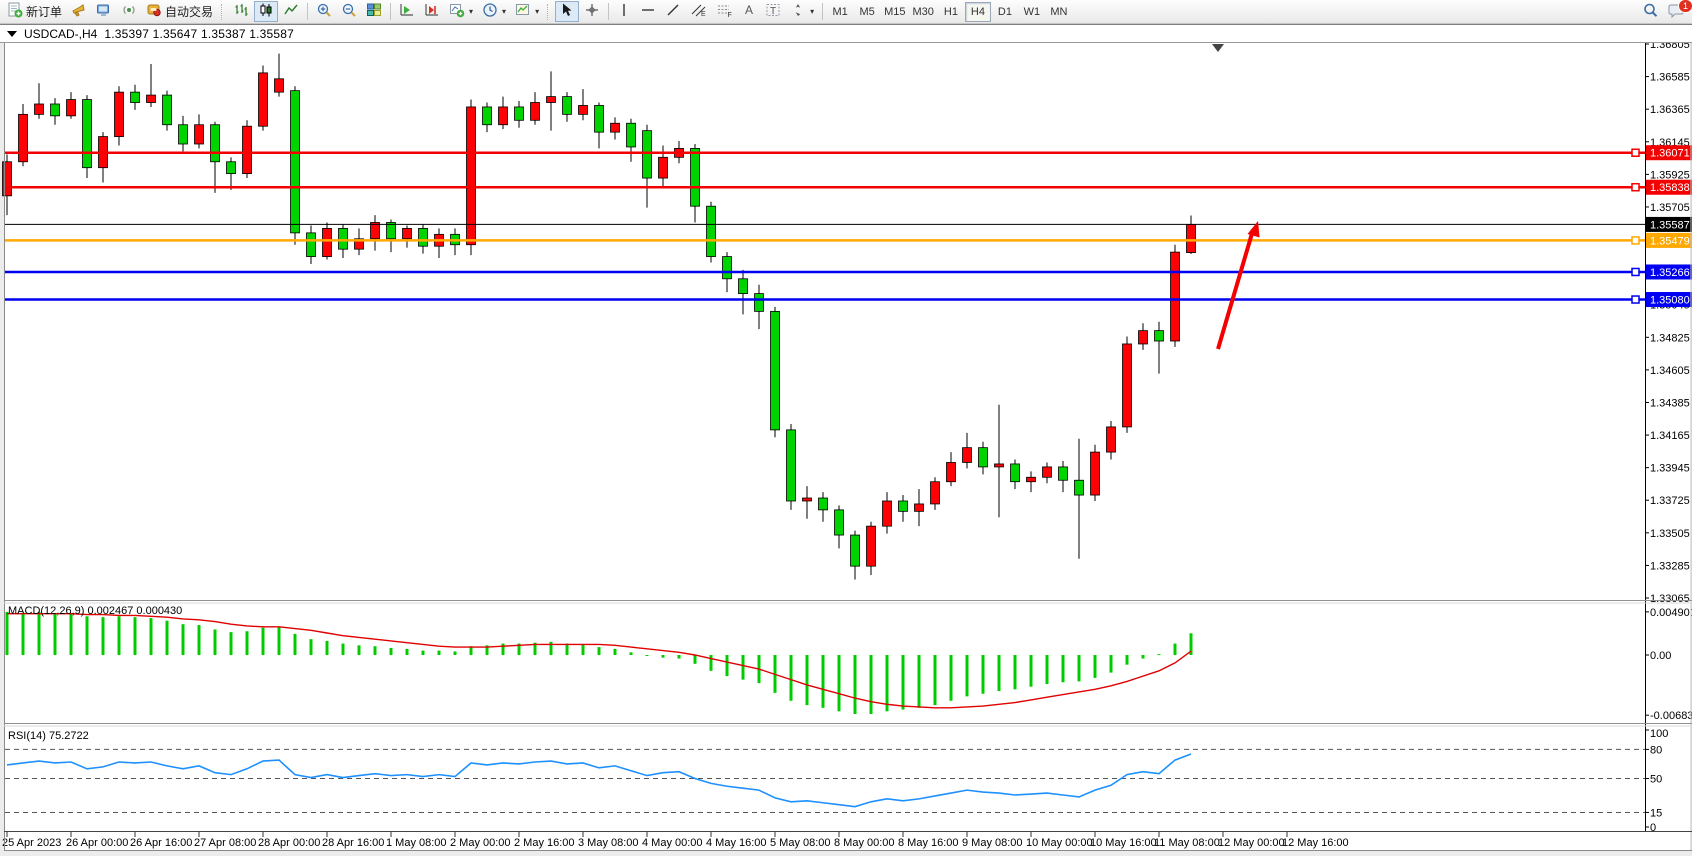 This screenshot has width=1692, height=856. I want to click on search-button, so click(1650, 11).